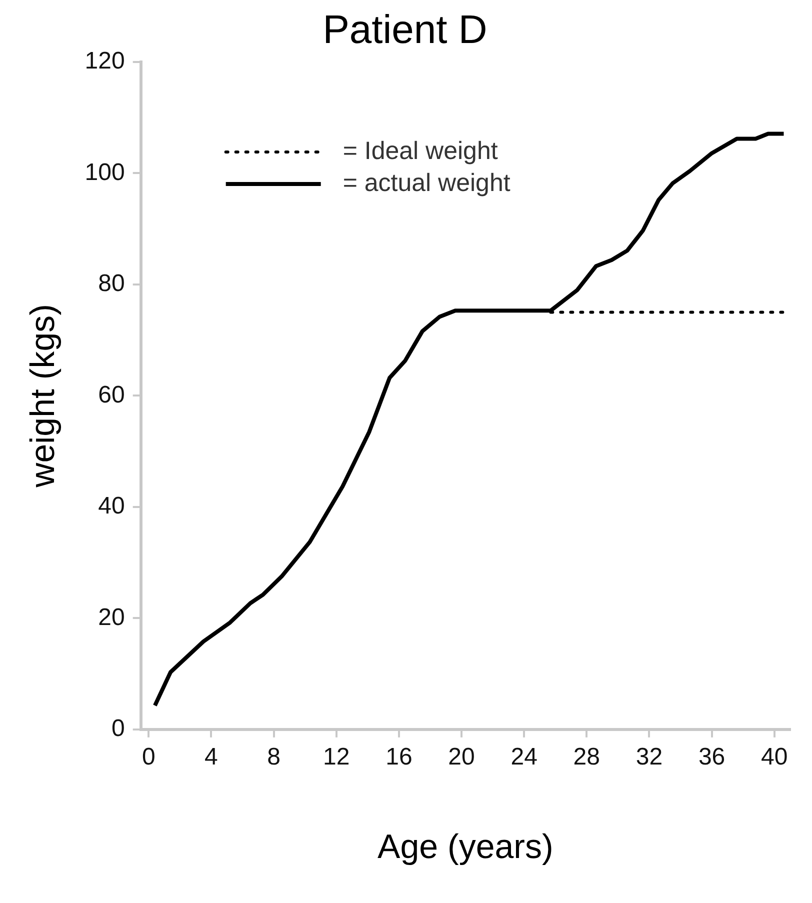  What do you see at coordinates (420, 150) in the screenshot?
I see `legend-label: = Ideal weight` at bounding box center [420, 150].